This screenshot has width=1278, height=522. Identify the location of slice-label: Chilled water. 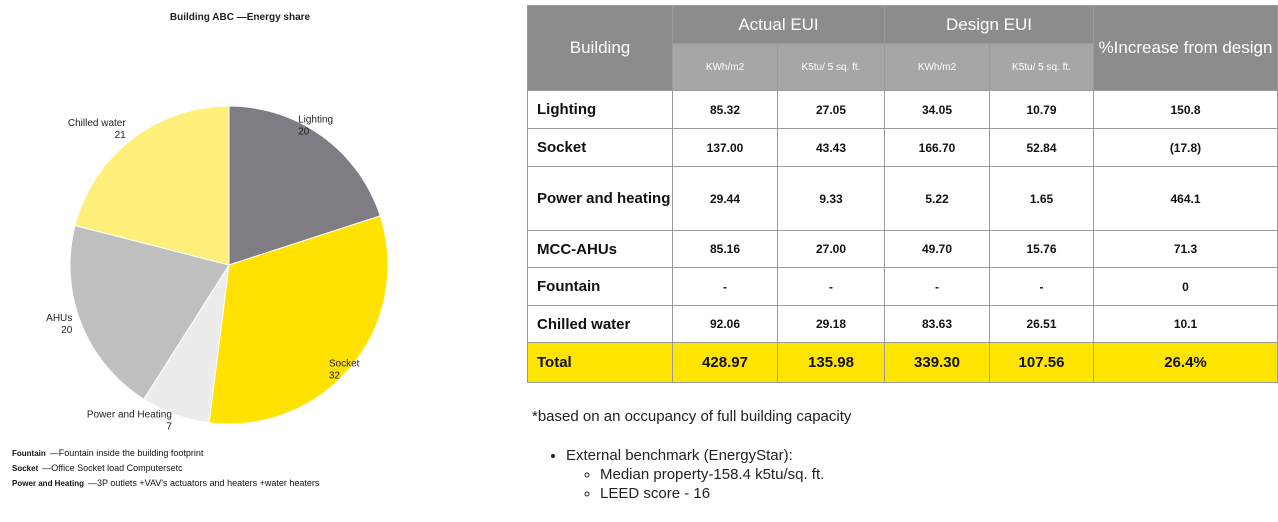
(97, 123).